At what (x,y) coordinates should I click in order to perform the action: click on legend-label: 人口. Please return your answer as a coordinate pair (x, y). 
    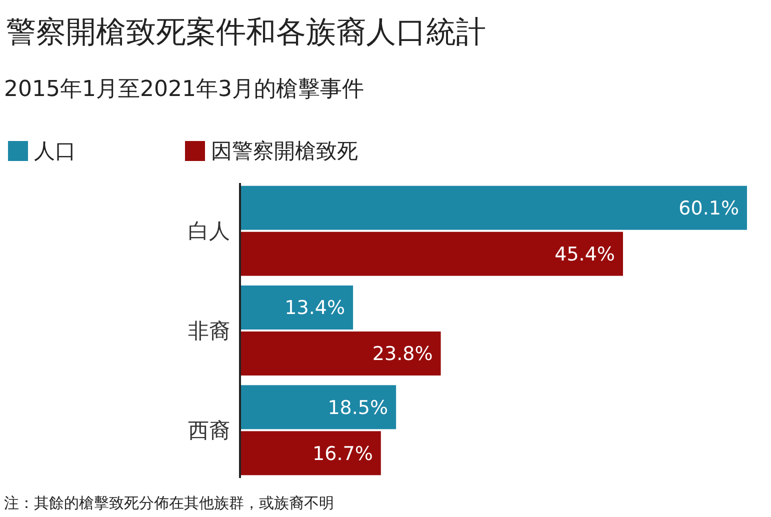
    Looking at the image, I should click on (55, 151).